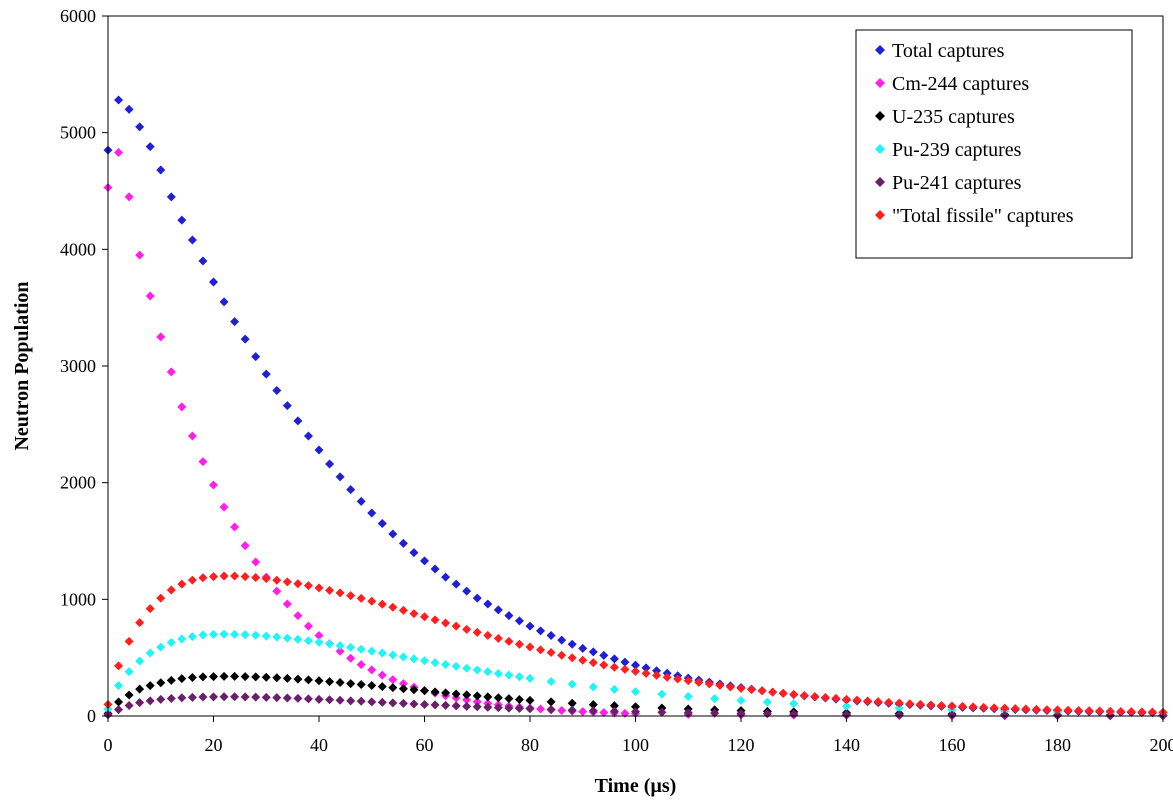  What do you see at coordinates (953, 117) in the screenshot?
I see `legend-label: U-235 captures` at bounding box center [953, 117].